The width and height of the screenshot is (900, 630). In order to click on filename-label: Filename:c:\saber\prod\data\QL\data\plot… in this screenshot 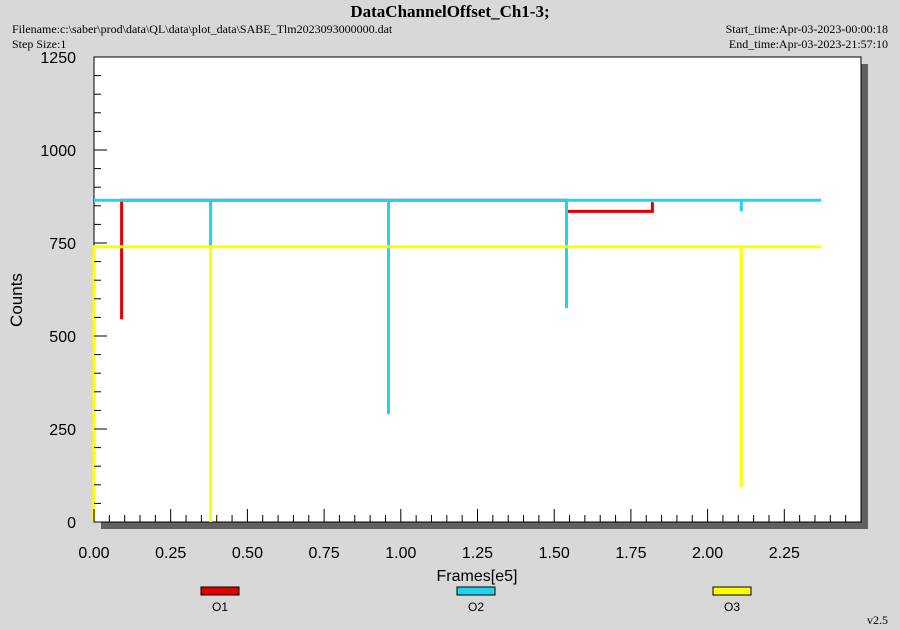, I will do `click(202, 29)`.